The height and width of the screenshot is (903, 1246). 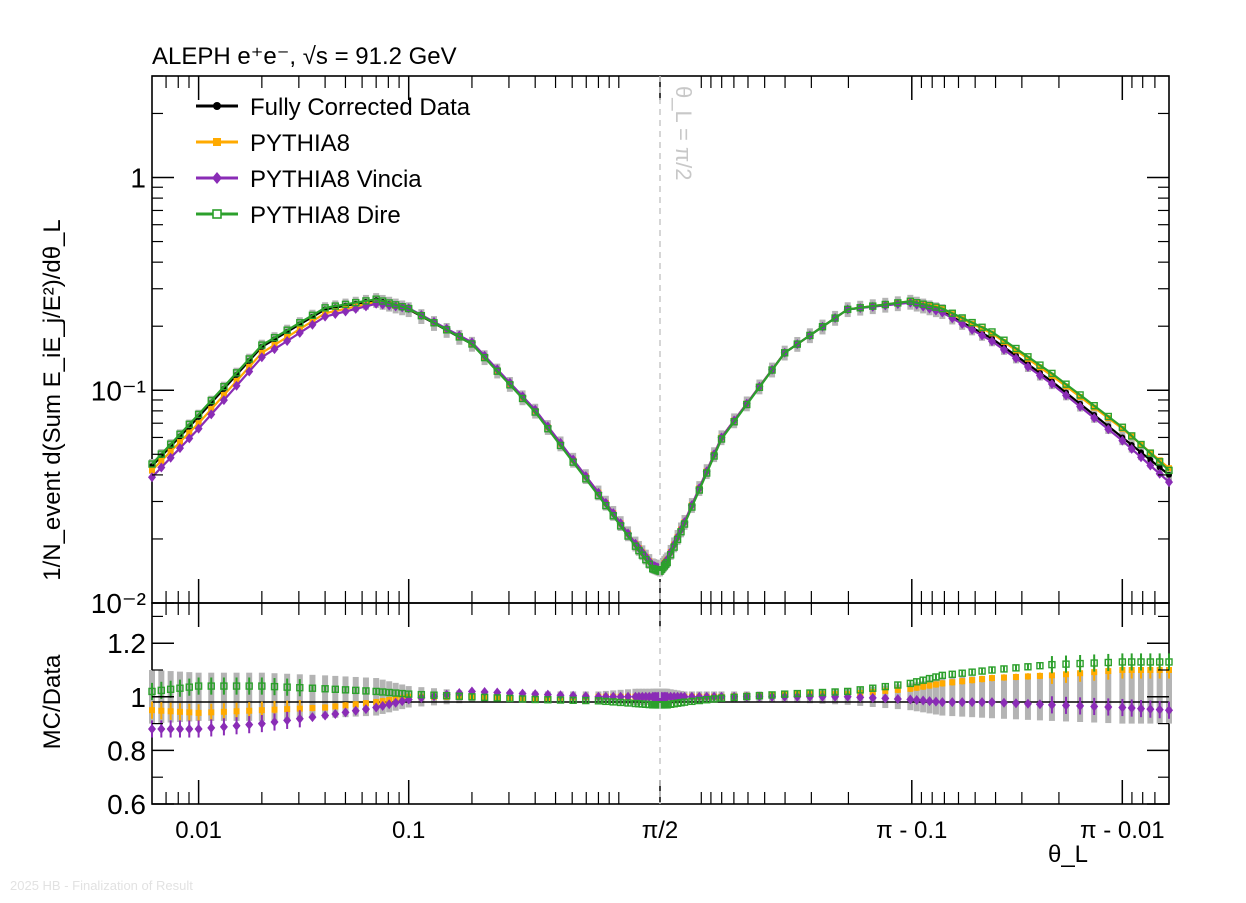 What do you see at coordinates (325, 215) in the screenshot?
I see `legend-label: PYTHIA8 Dire` at bounding box center [325, 215].